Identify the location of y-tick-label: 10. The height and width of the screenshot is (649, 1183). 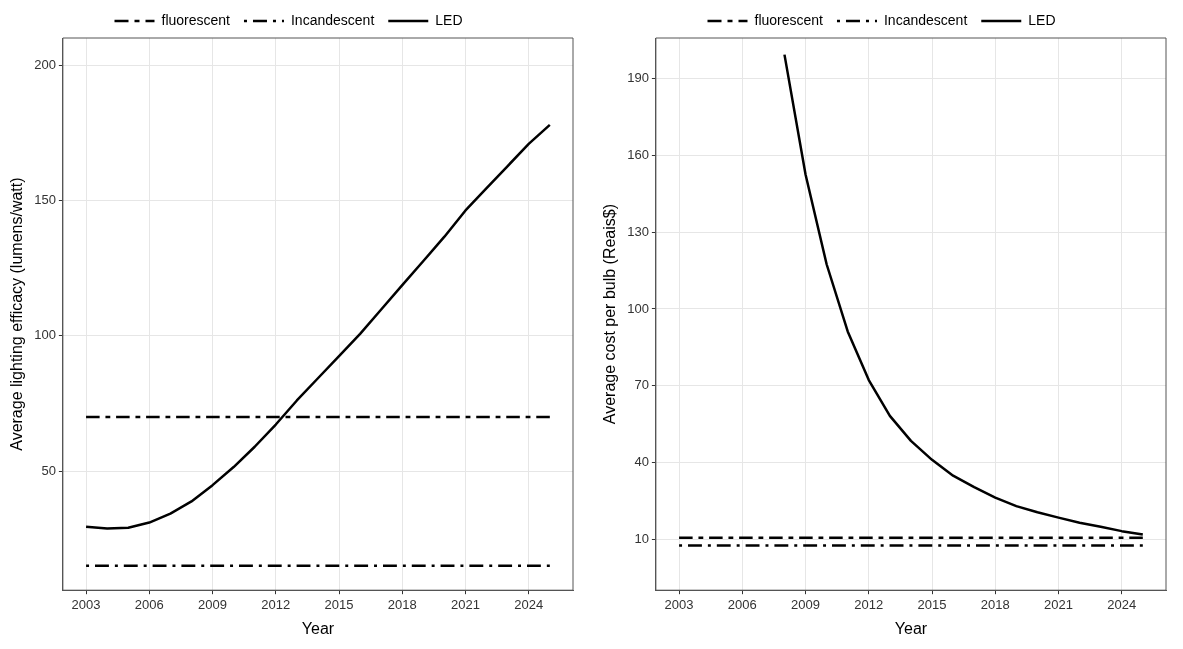
(641, 538).